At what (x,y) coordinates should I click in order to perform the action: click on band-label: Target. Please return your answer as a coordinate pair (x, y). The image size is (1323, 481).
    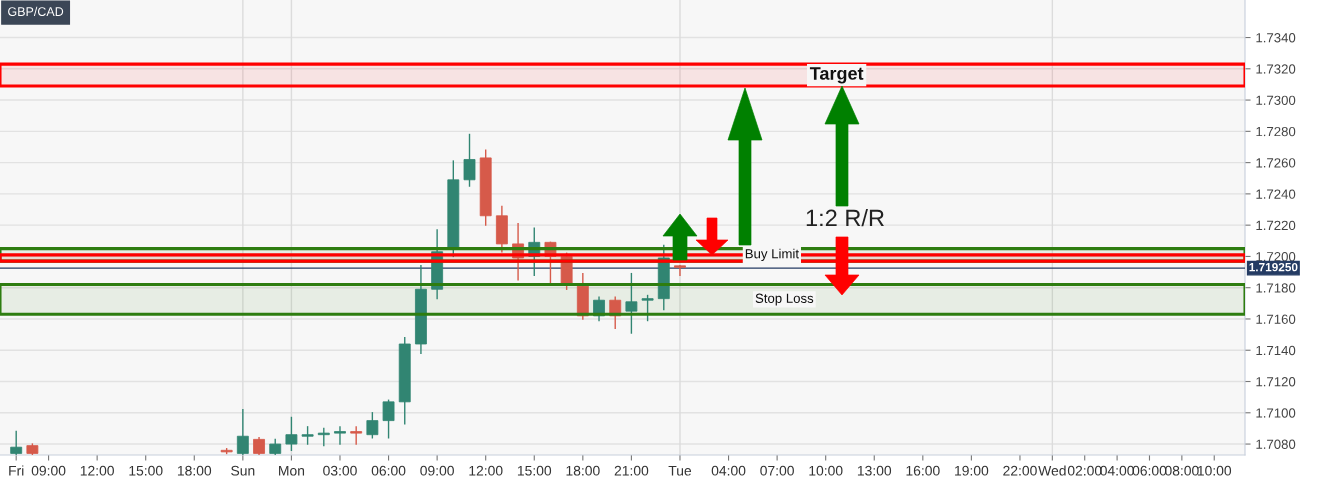
    Looking at the image, I should click on (836, 75).